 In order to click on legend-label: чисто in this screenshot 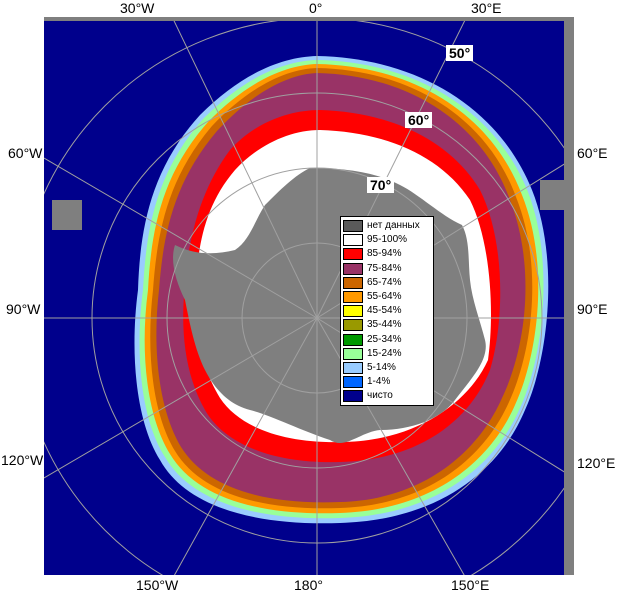, I will do `click(380, 396)`.